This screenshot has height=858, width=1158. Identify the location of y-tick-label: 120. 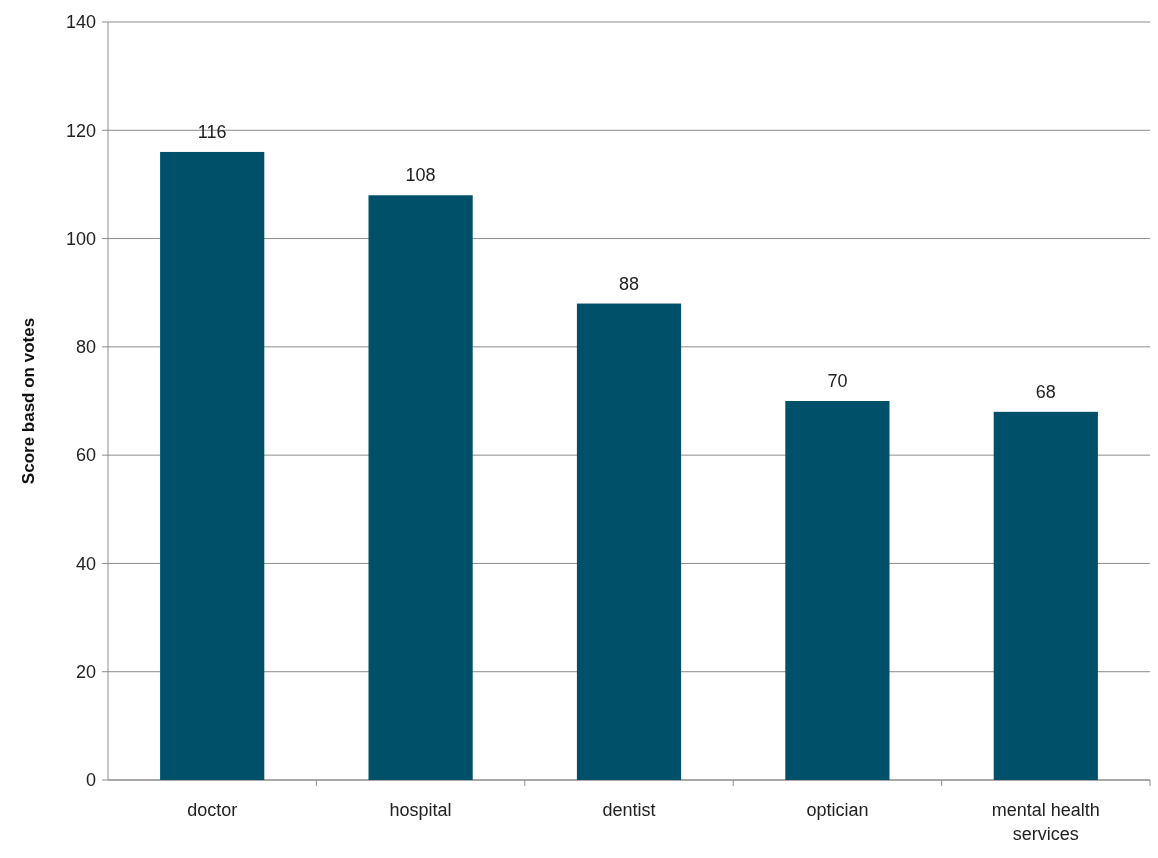
(80, 130).